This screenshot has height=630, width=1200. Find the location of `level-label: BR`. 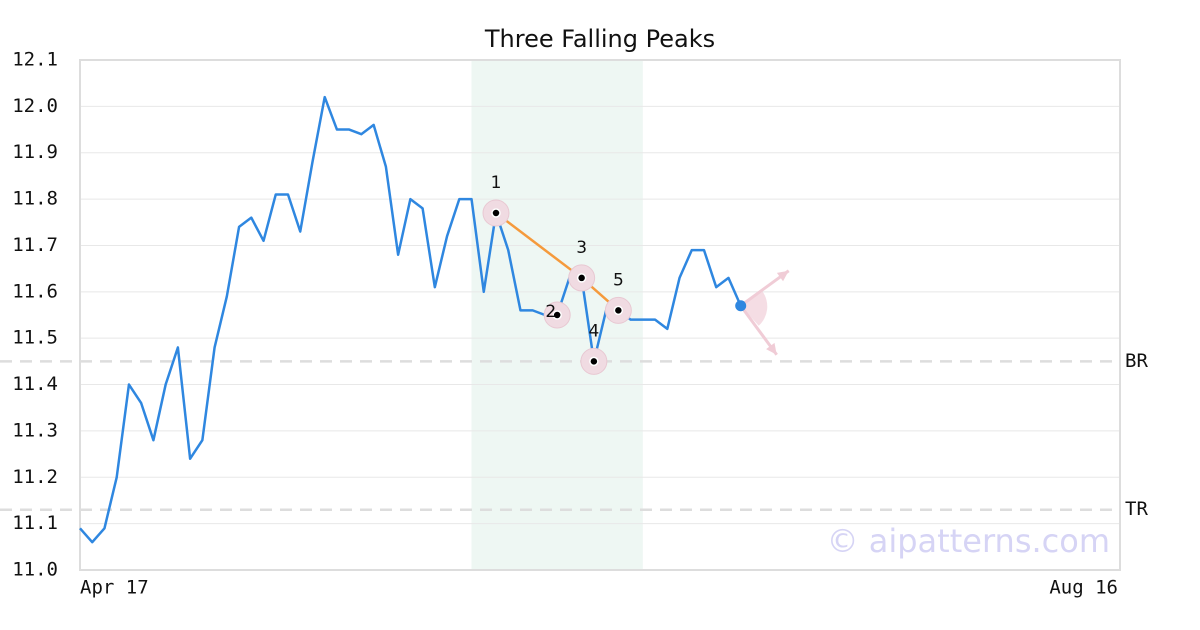

level-label: BR is located at coordinates (1136, 361).